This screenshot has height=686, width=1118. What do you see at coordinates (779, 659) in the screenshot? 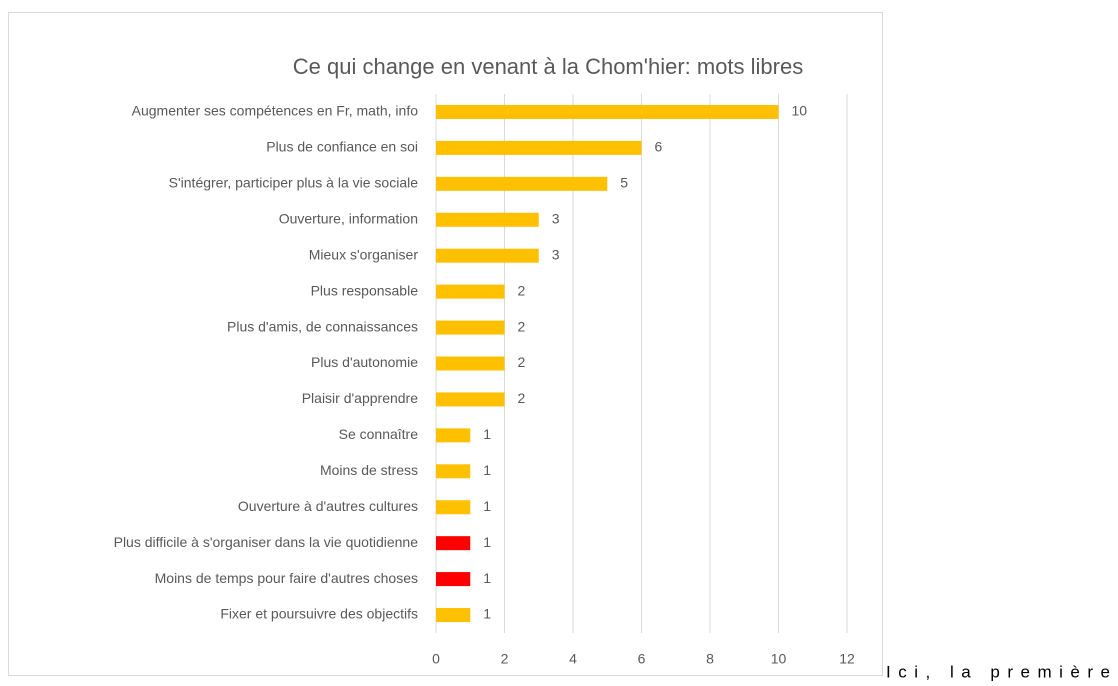
I see `x-tick-label: 10` at bounding box center [779, 659].